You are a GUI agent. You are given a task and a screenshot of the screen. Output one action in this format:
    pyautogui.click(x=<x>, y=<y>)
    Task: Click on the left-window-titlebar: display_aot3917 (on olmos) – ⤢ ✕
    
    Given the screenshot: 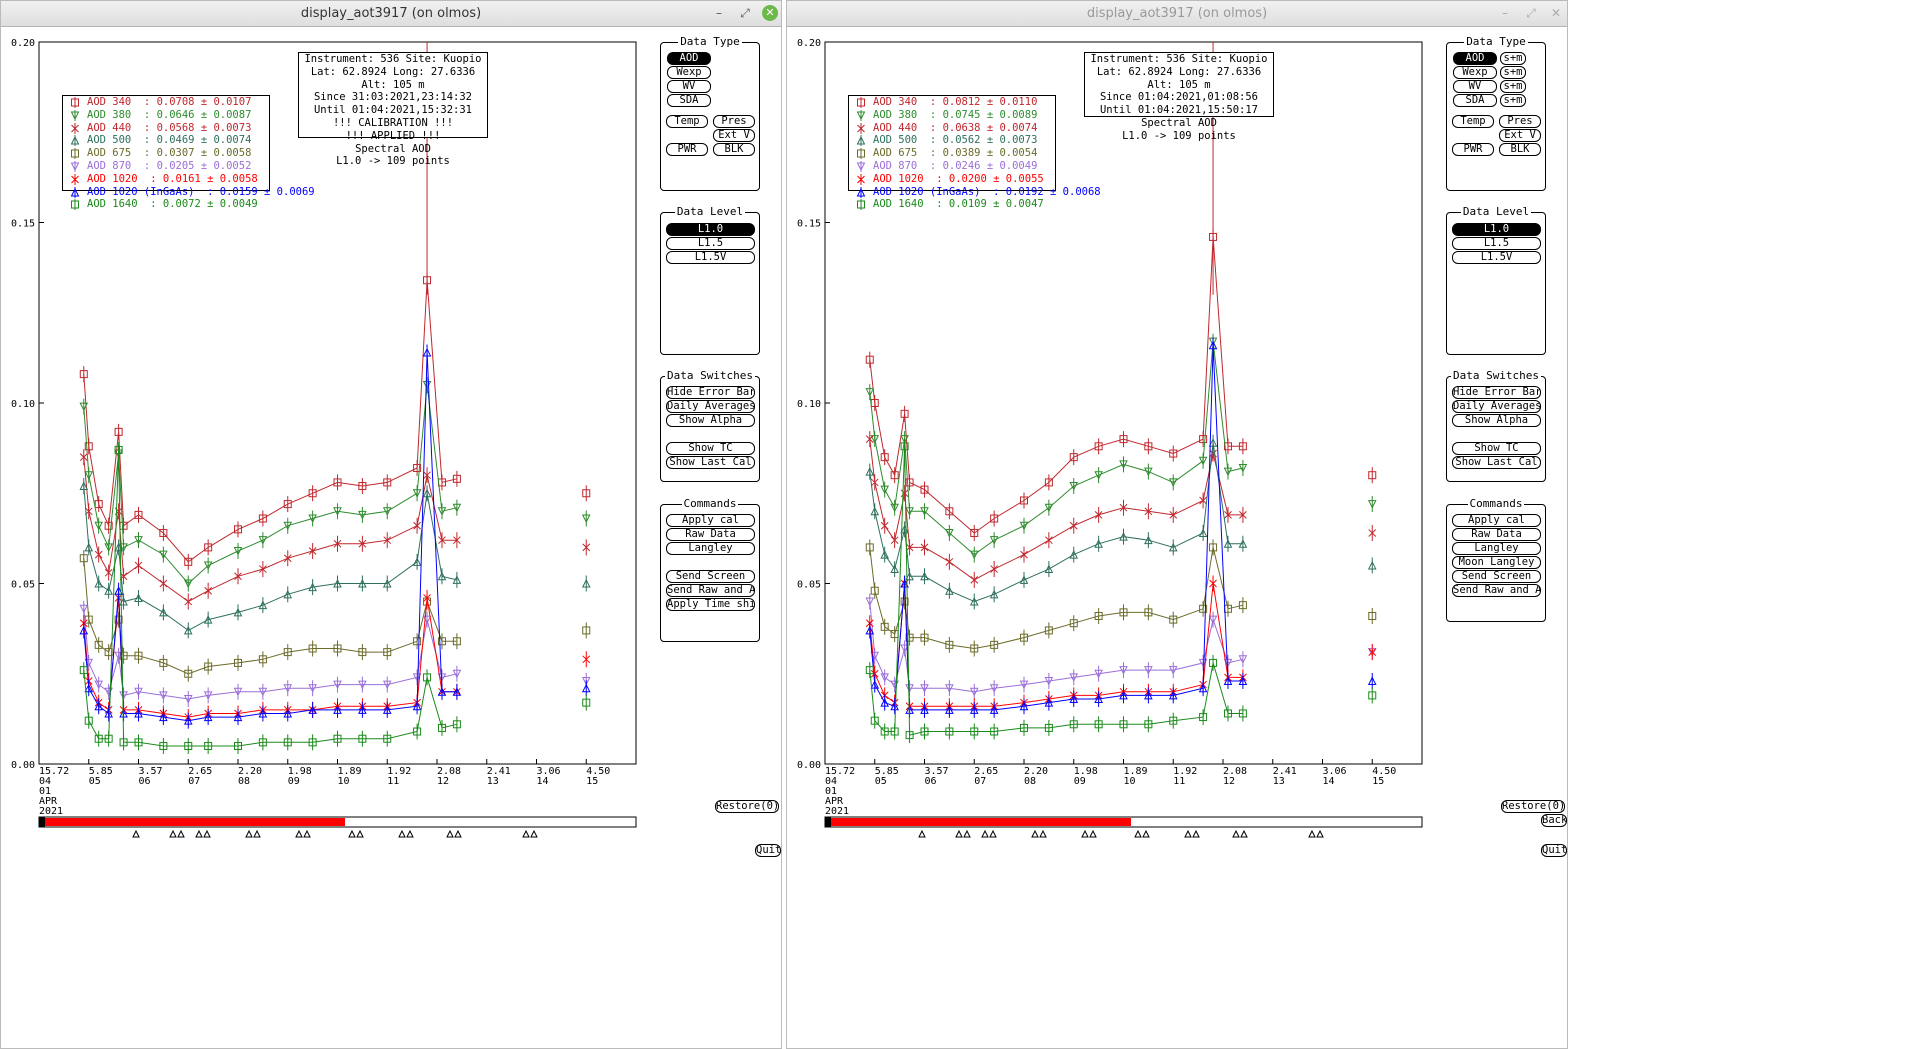 What is the action you would take?
    pyautogui.click(x=391, y=14)
    